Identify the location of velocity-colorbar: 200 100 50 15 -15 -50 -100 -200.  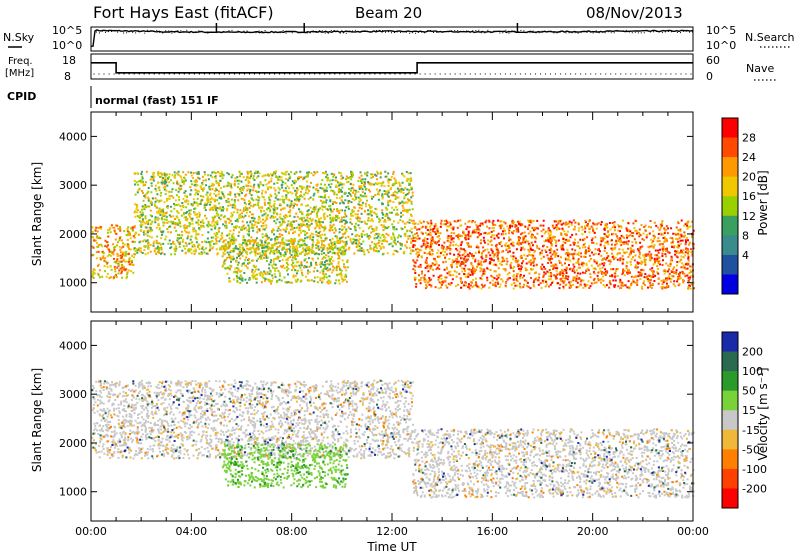
(744, 420).